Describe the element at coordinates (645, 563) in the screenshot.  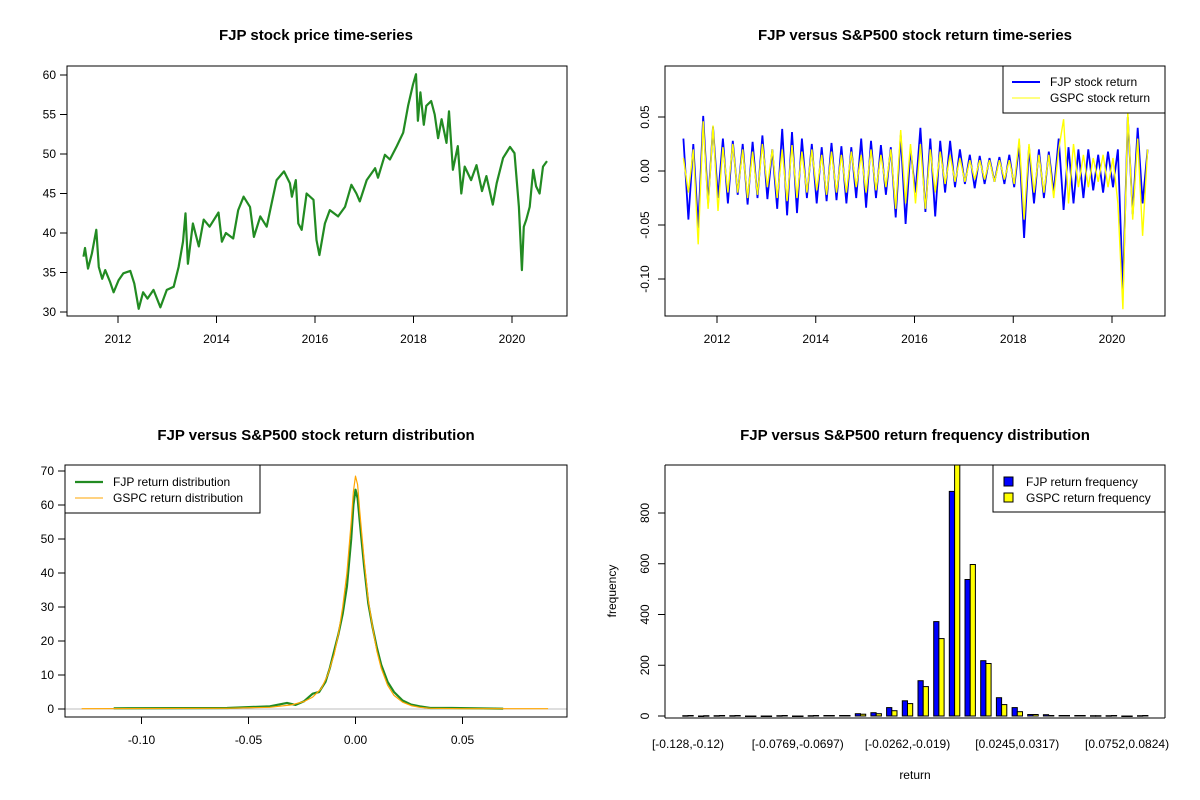
I see `histogram-y-axis-tick-label: 600` at that location.